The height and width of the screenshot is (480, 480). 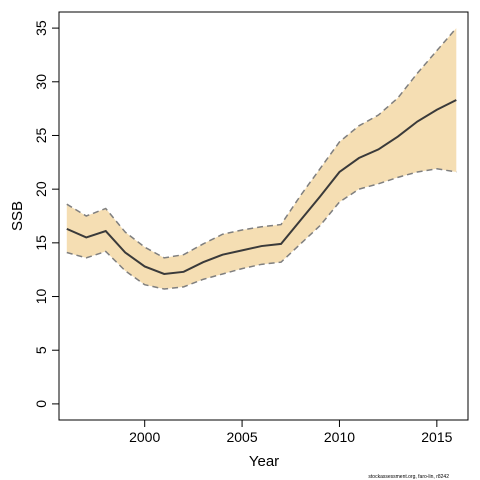 What do you see at coordinates (41, 350) in the screenshot?
I see `y-tick-label: 5` at bounding box center [41, 350].